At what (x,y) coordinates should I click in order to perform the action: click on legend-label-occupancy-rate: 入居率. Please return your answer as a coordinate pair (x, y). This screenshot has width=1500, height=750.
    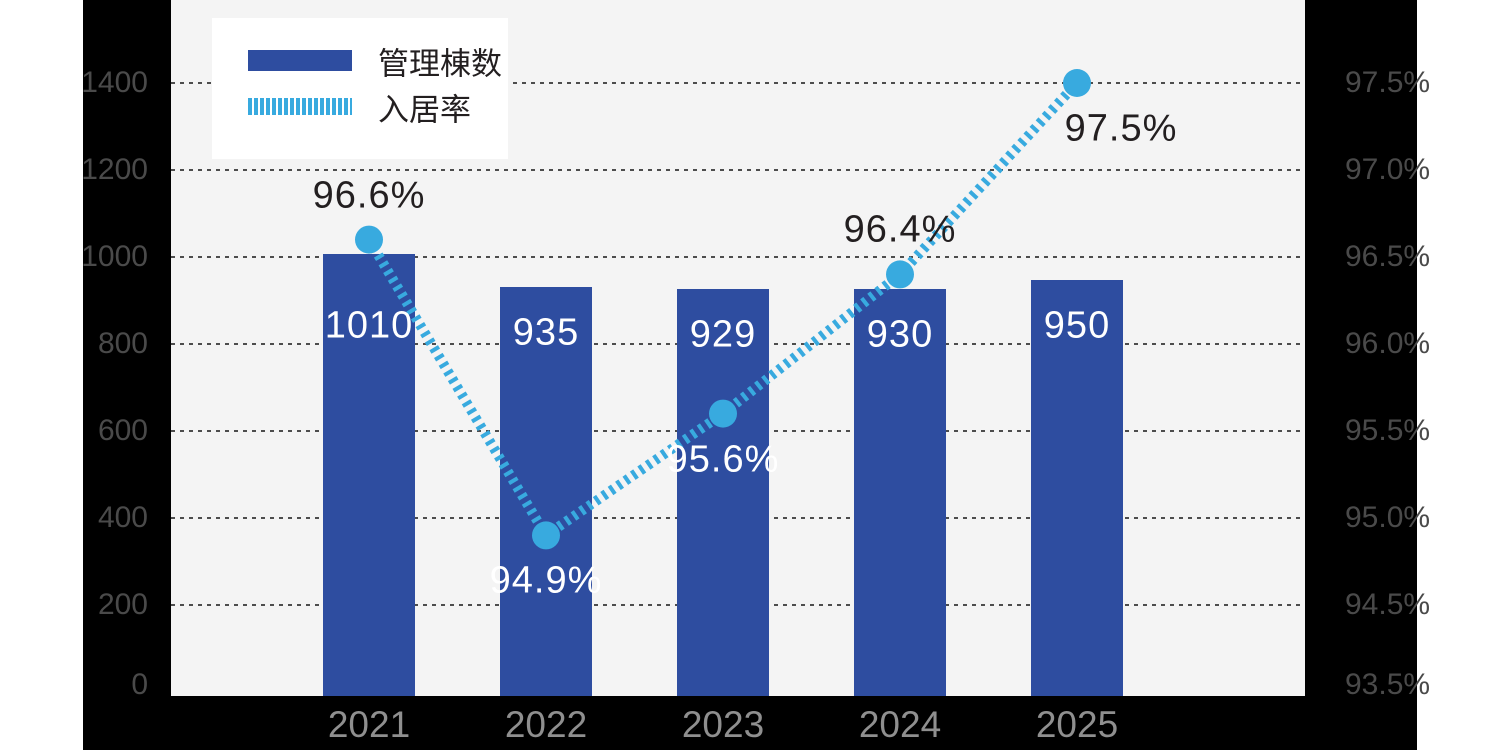
    Looking at the image, I should click on (424, 110).